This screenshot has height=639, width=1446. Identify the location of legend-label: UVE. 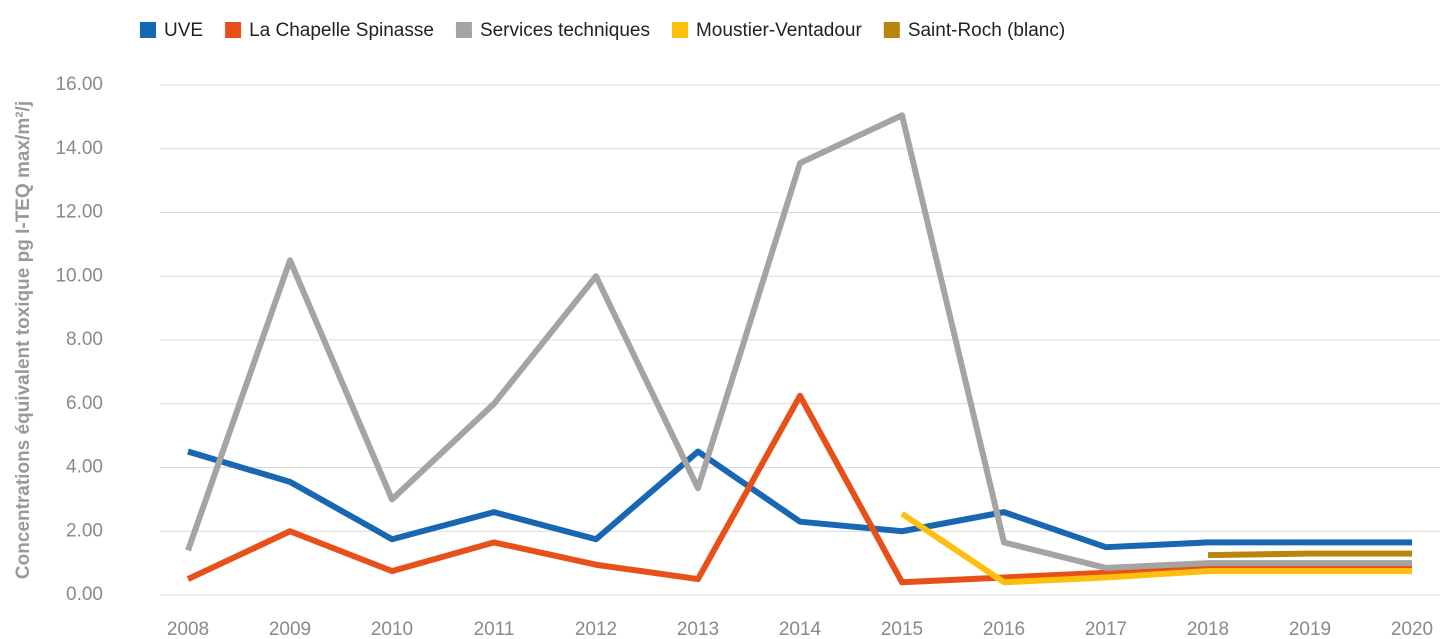
(183, 30).